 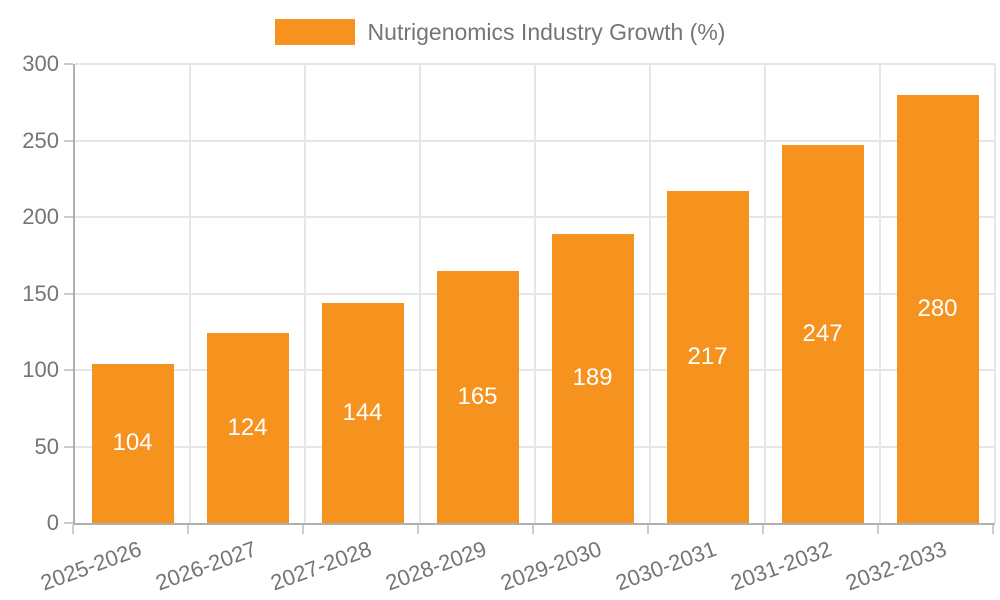 What do you see at coordinates (781, 566) in the screenshot?
I see `x-axis-label: 2031-2032` at bounding box center [781, 566].